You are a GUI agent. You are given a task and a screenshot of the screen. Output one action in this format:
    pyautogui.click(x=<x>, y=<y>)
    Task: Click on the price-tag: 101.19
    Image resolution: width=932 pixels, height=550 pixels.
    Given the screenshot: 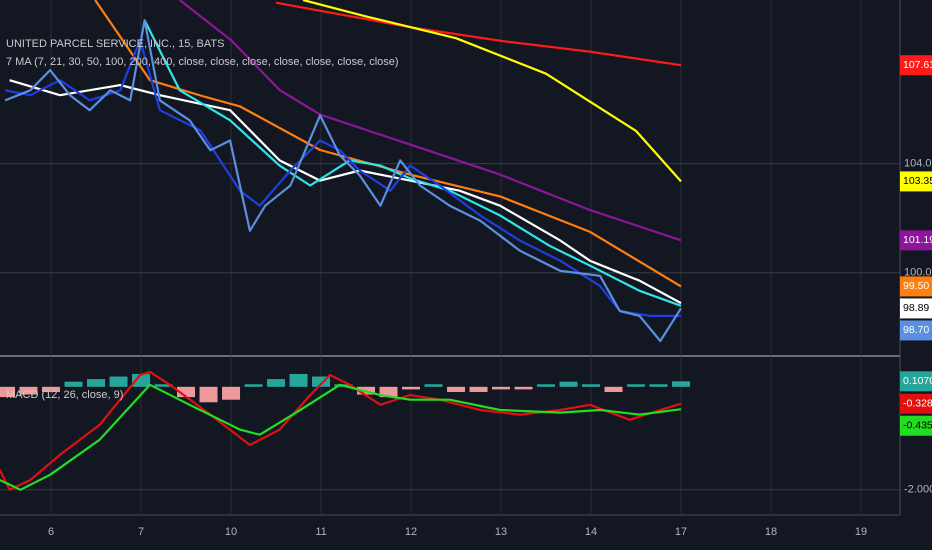 What is the action you would take?
    pyautogui.click(x=916, y=240)
    